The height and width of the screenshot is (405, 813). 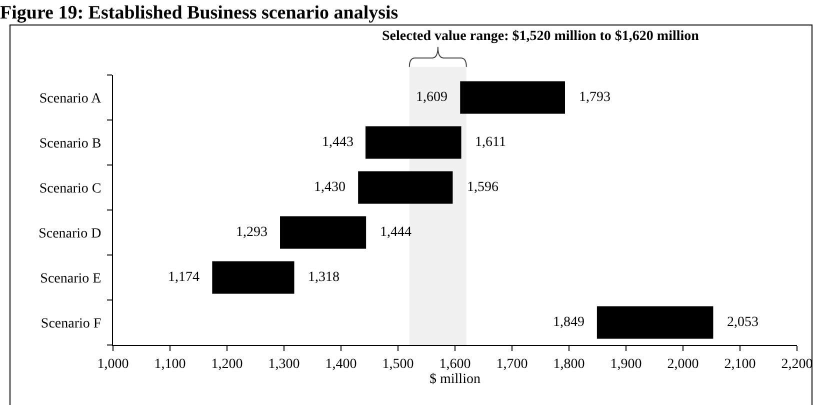 What do you see at coordinates (70, 144) in the screenshot?
I see `y-tick-label: Scenario B` at bounding box center [70, 144].